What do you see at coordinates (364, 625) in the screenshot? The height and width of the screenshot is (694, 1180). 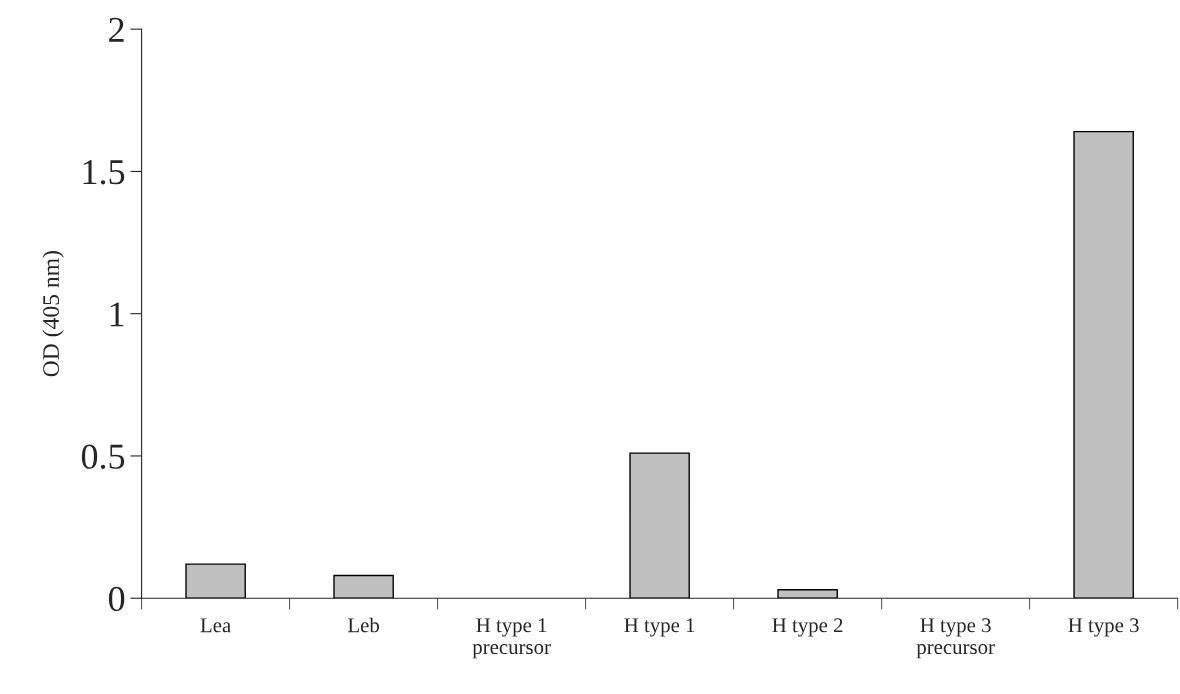 I see `x-tick-label: Leb` at bounding box center [364, 625].